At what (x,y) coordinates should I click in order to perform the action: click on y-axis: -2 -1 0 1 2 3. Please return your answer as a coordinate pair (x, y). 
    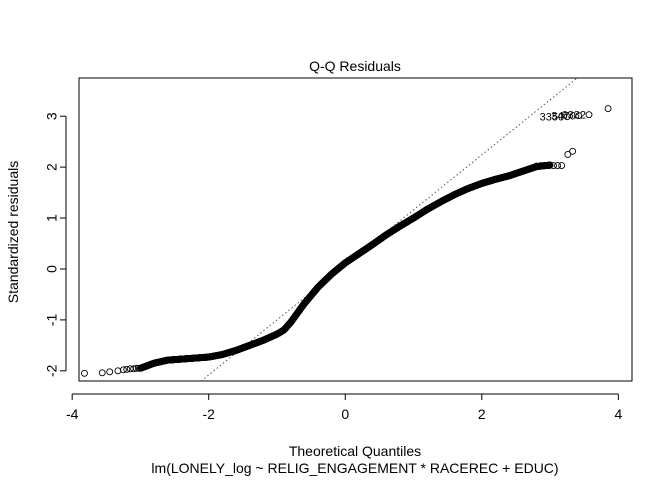
    Looking at the image, I should click on (55, 244).